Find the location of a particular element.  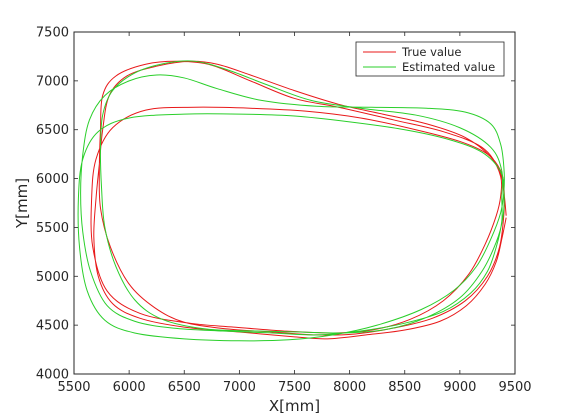

x-tick-label: 6500 is located at coordinates (184, 387).